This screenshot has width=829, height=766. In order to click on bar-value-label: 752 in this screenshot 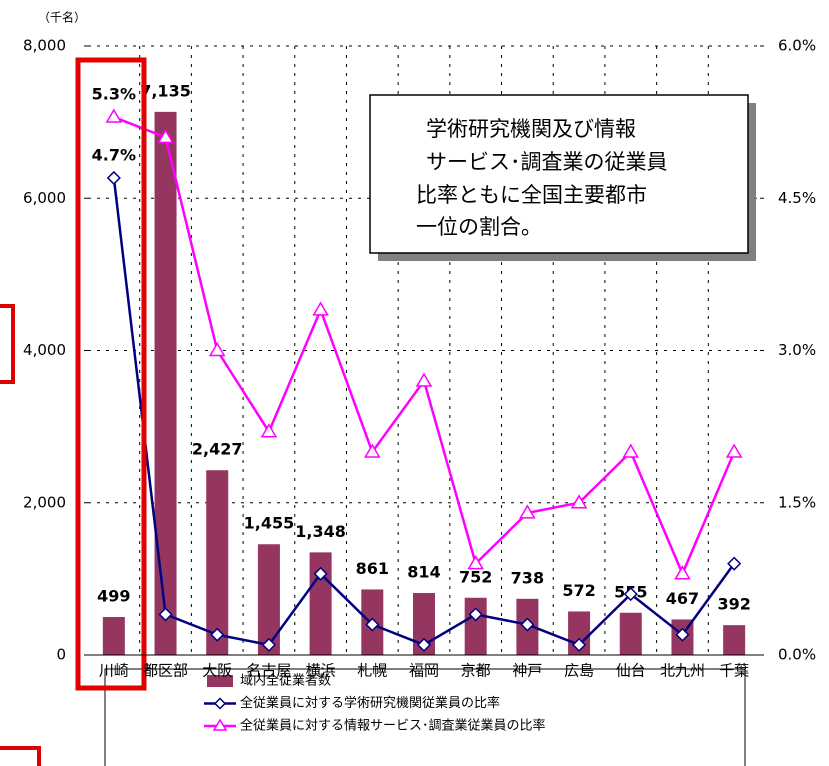, I will do `click(475, 576)`.